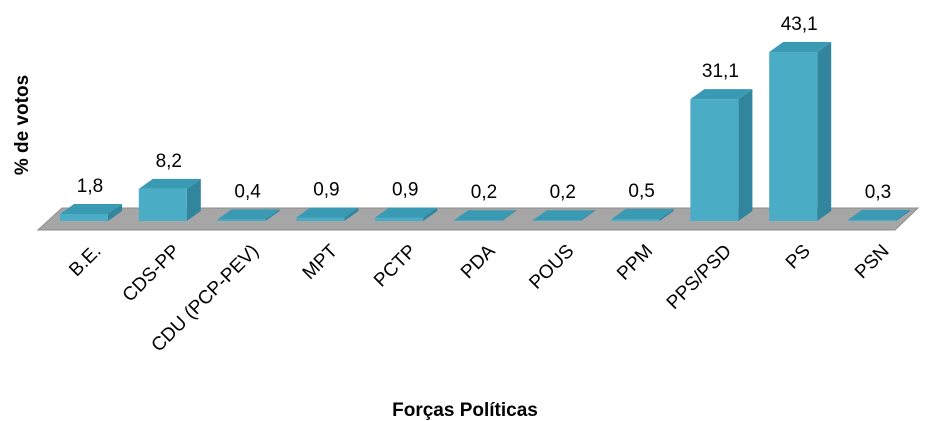 This screenshot has width=929, height=421. What do you see at coordinates (478, 261) in the screenshot?
I see `x-tick-label: PDA` at bounding box center [478, 261].